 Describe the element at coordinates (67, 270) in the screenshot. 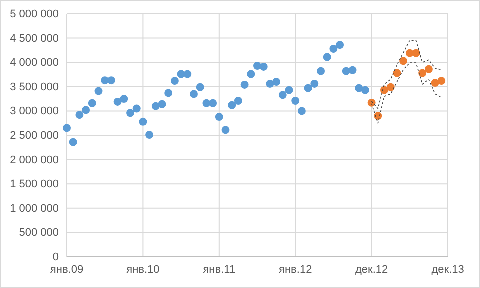

I see `x-tick-label: янв.09` at that location.